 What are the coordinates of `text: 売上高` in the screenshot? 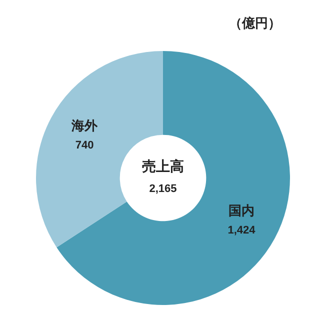 It's located at (163, 166).